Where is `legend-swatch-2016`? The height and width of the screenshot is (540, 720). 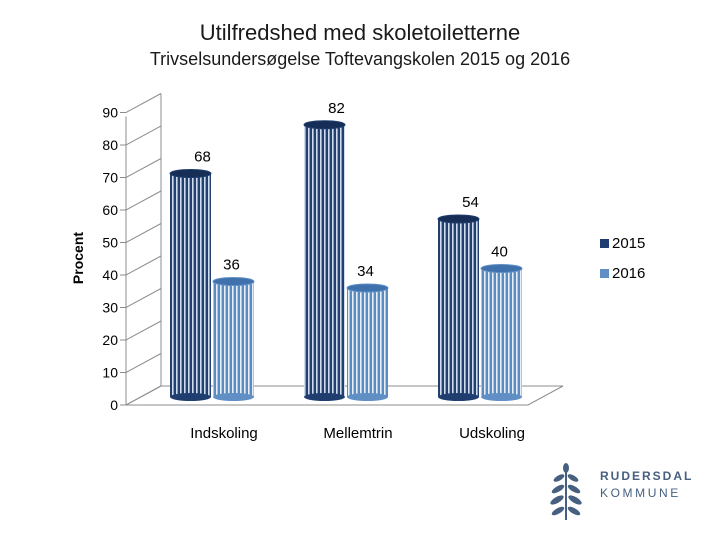 legend-swatch-2016 is located at coordinates (604, 273).